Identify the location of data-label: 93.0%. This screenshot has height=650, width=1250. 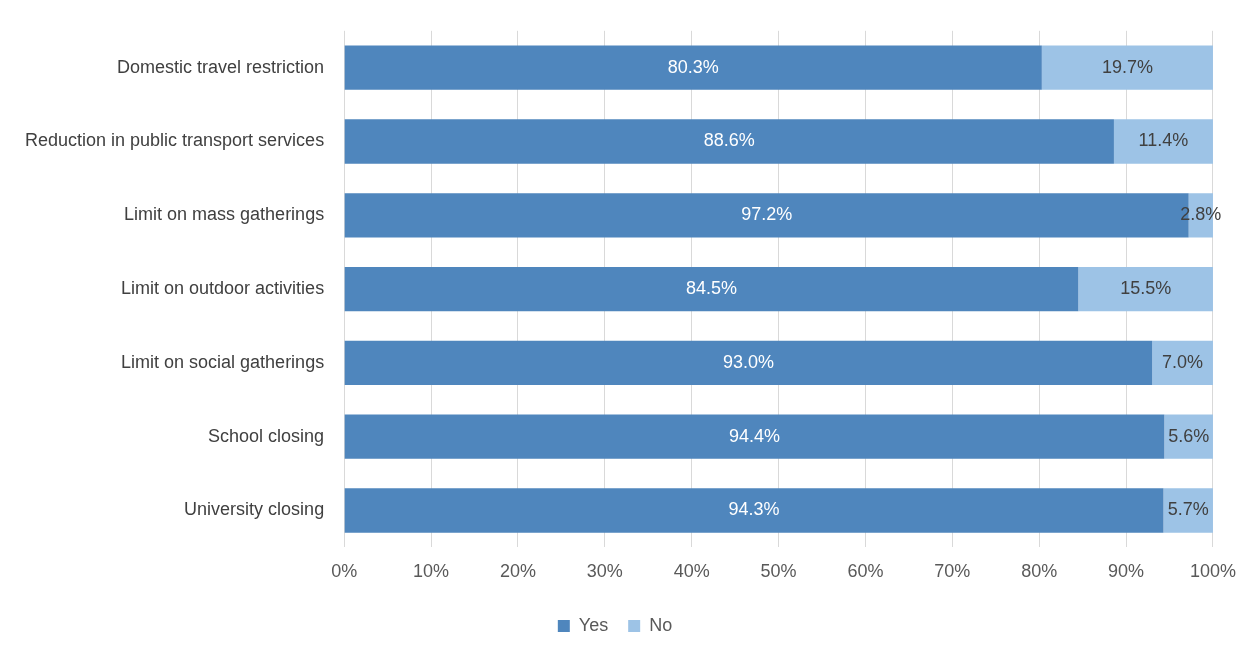
(748, 361).